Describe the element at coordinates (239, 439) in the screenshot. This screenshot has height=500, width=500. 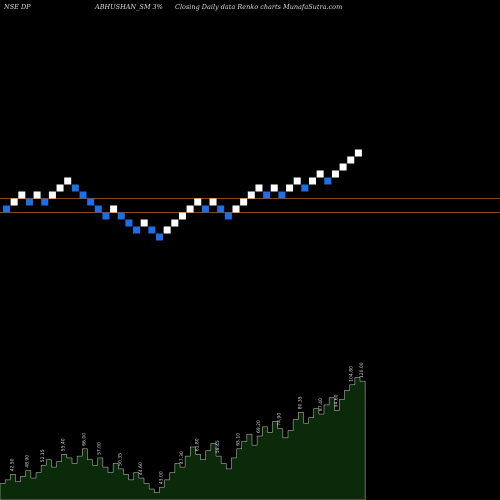
I see `volume-value-label: 65.10` at that location.